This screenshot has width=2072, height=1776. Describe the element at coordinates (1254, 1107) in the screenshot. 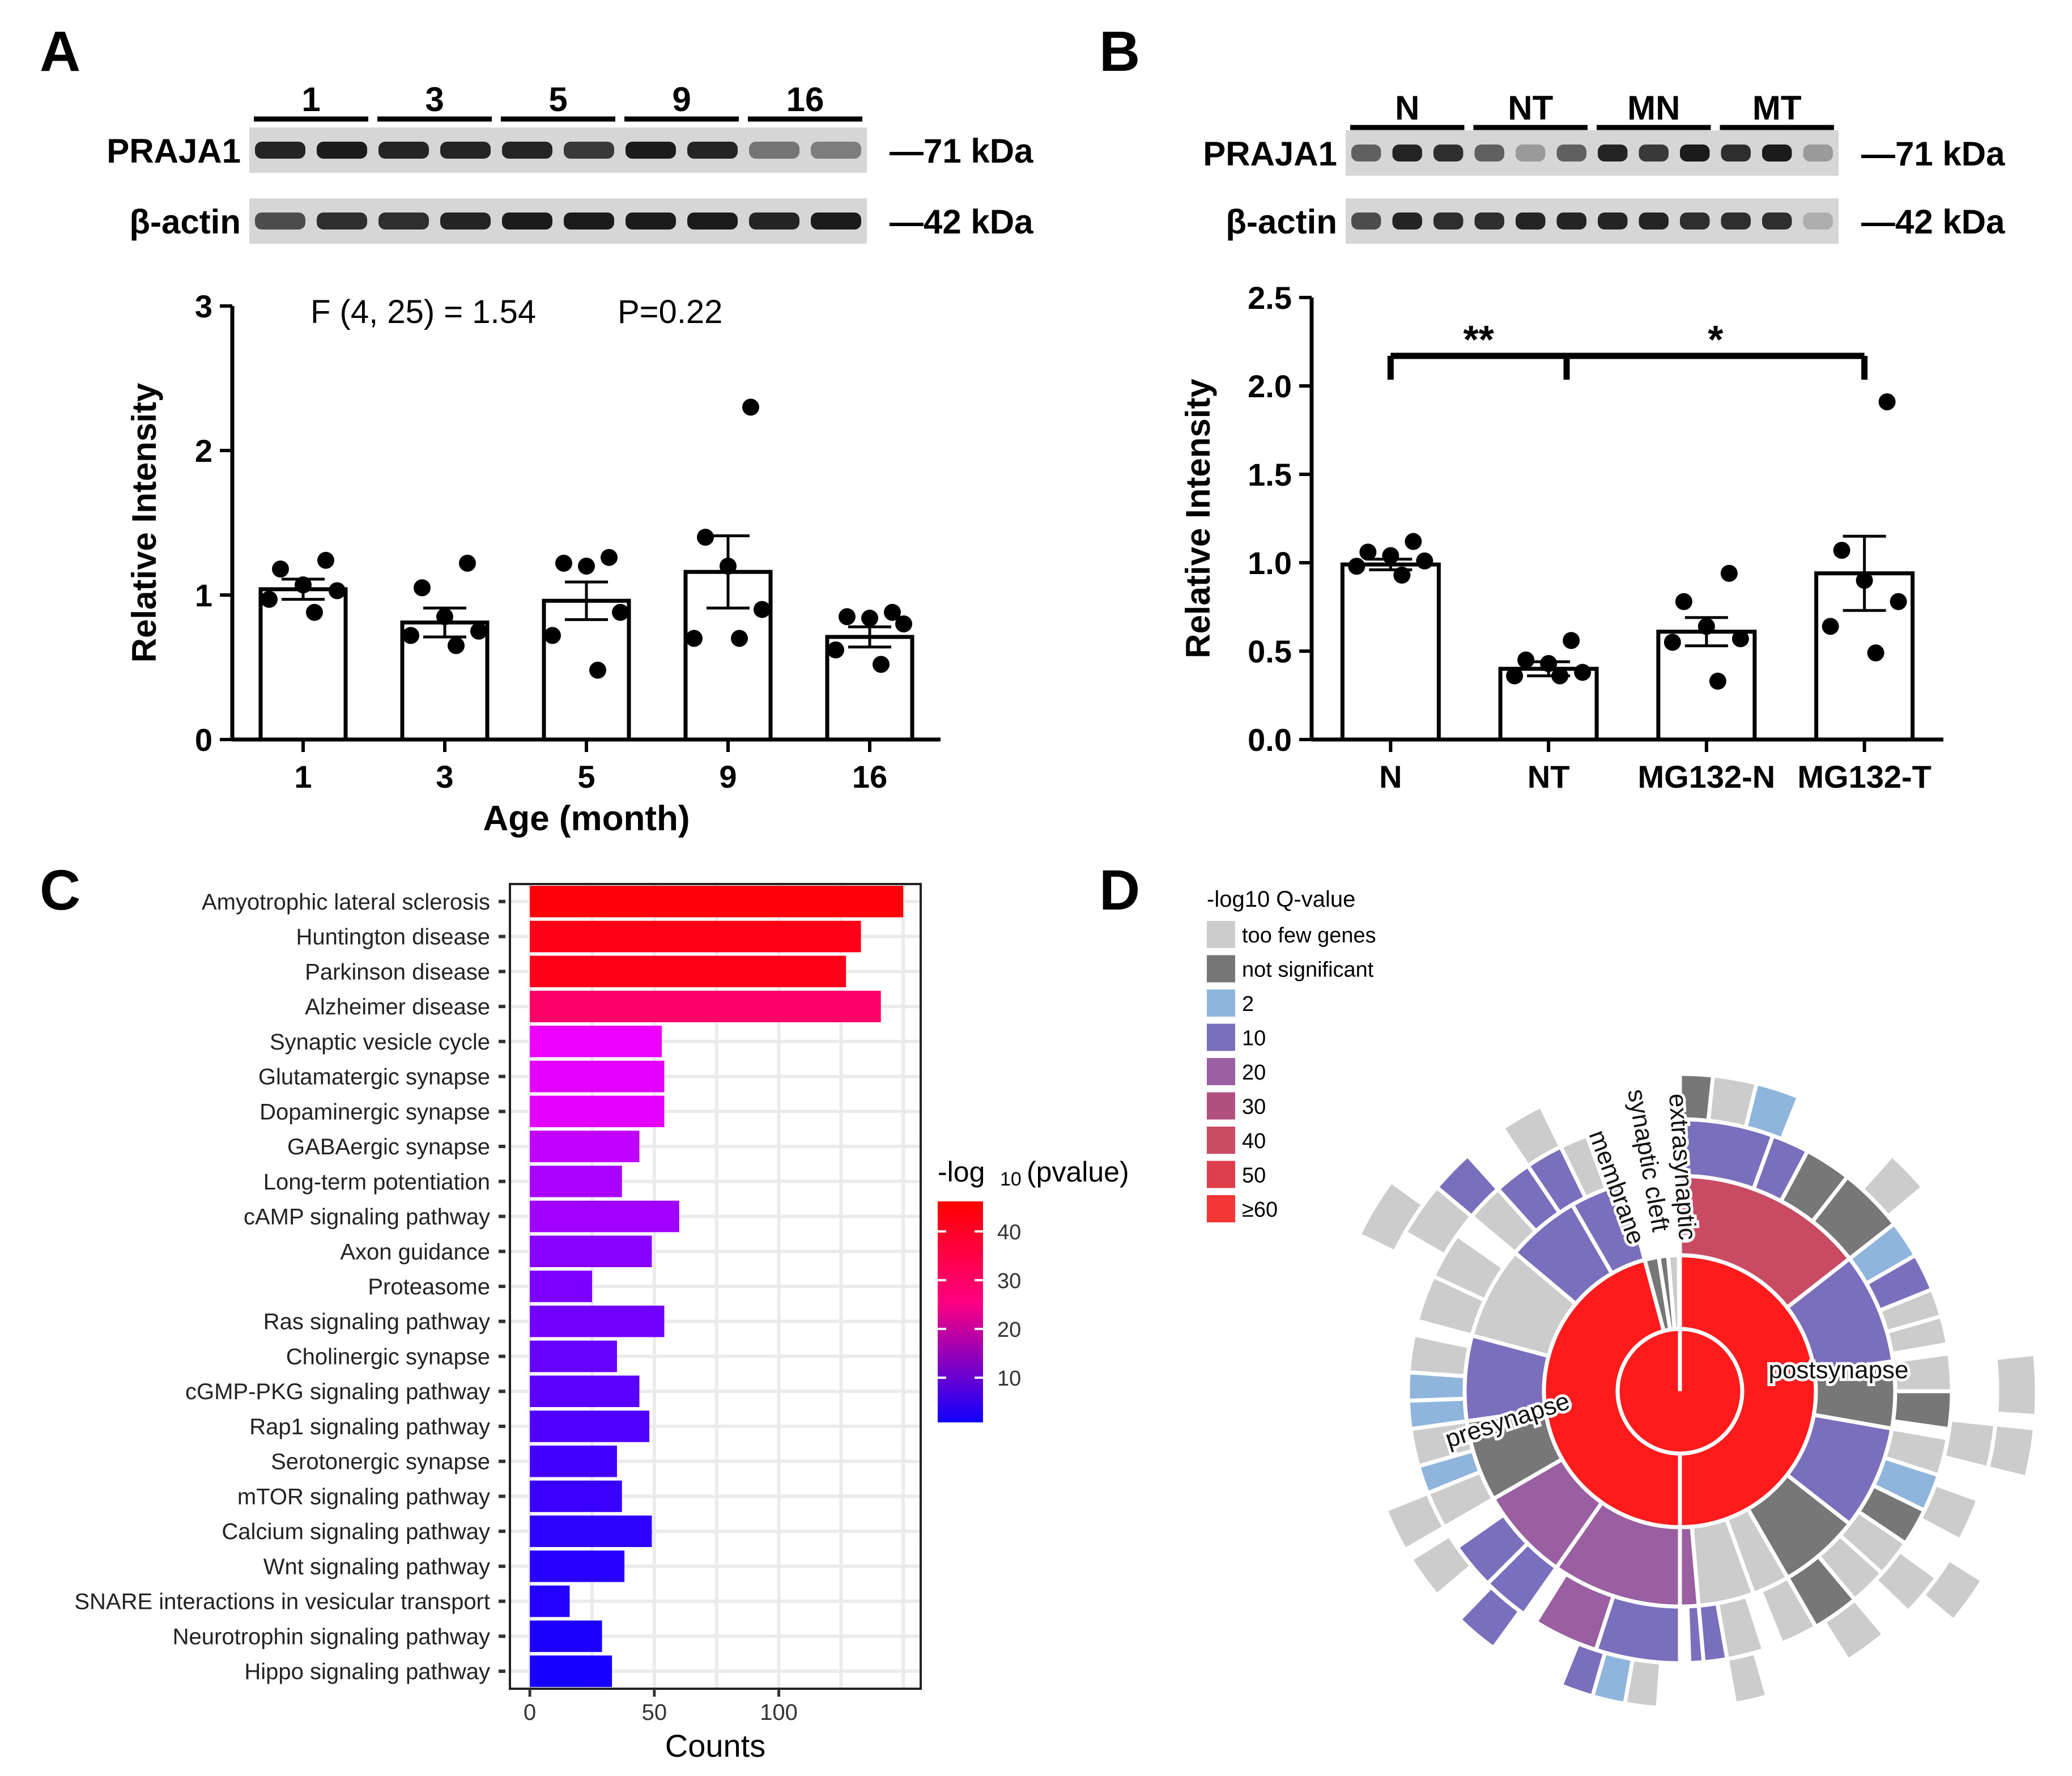

I see `legend-label: 30` at that location.